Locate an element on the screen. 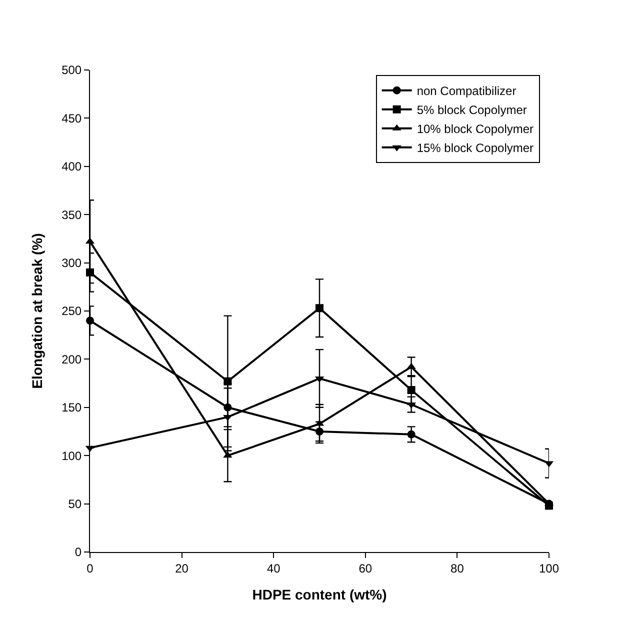  y-tick-label: 400 is located at coordinates (72, 167).